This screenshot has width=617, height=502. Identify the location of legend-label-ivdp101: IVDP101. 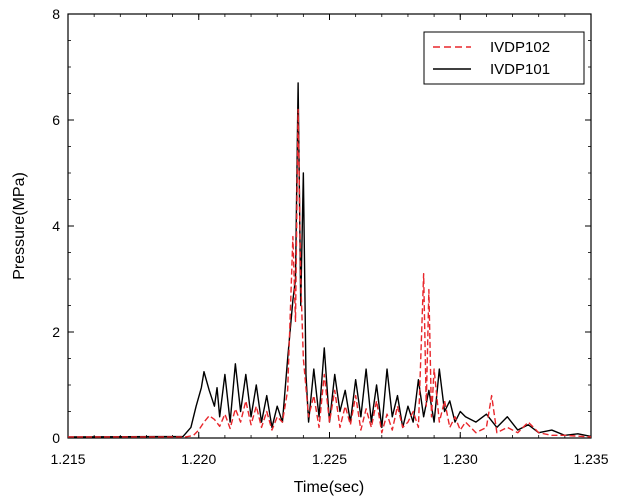
(520, 69).